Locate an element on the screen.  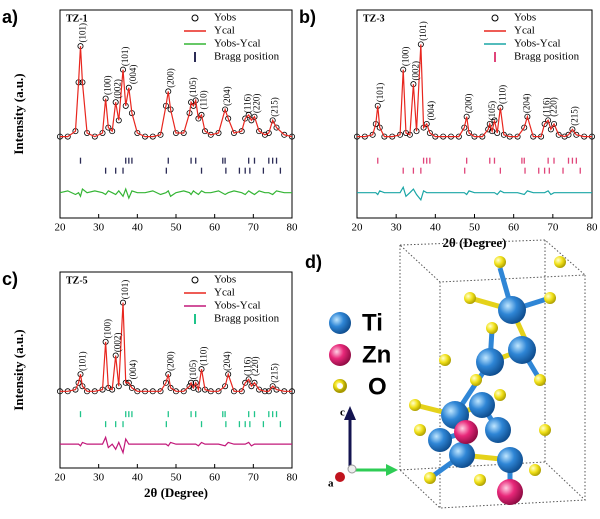
axis-triad is located at coordinates (366, 444).